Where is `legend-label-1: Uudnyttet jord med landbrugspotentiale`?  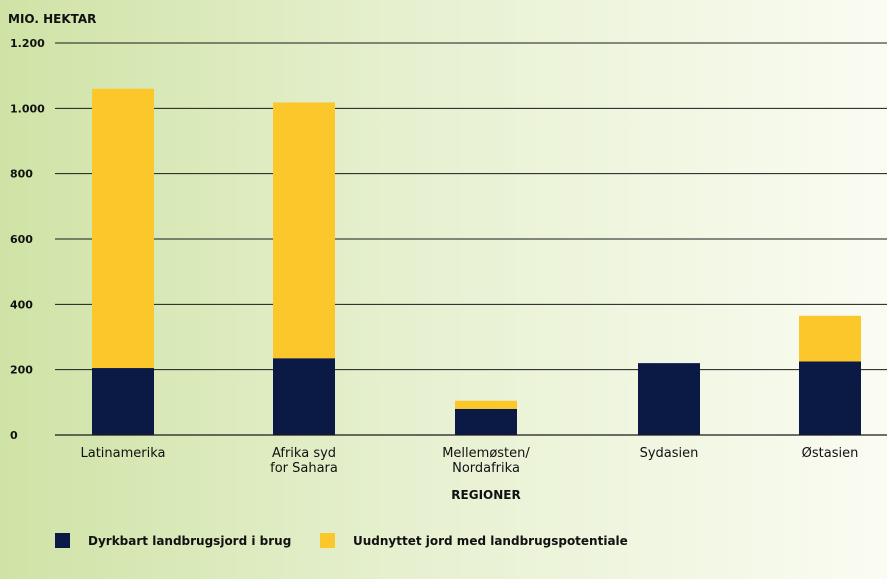 legend-label-1: Uudnyttet jord med landbrugspotentiale is located at coordinates (490, 541).